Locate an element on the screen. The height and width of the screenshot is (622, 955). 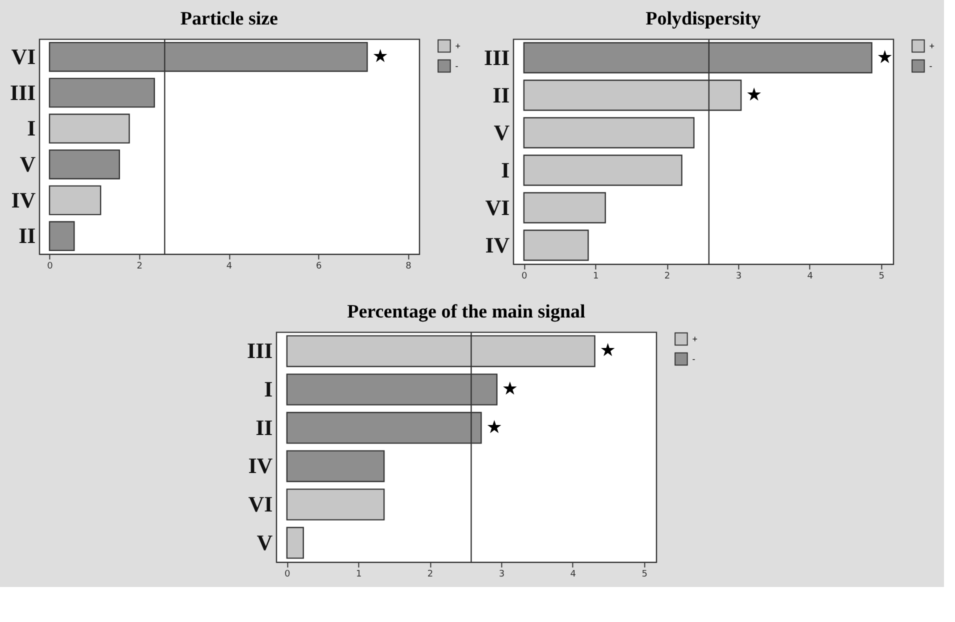
chart-title: Particle size is located at coordinates (229, 19).